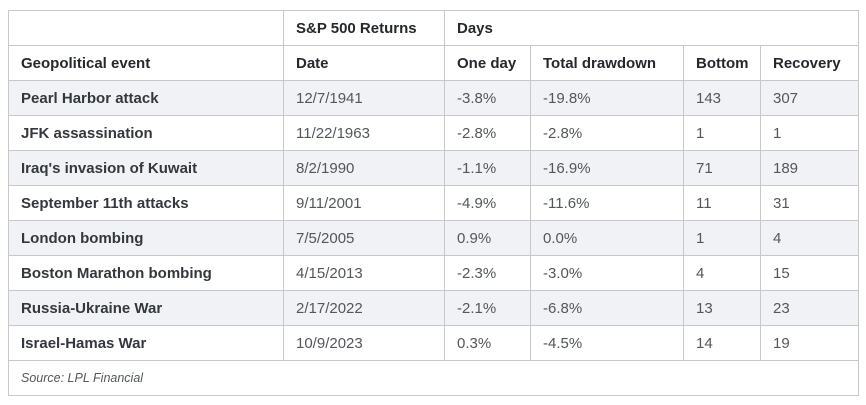 The height and width of the screenshot is (405, 866). What do you see at coordinates (809, 203) in the screenshot?
I see `recovery-cell: 31` at bounding box center [809, 203].